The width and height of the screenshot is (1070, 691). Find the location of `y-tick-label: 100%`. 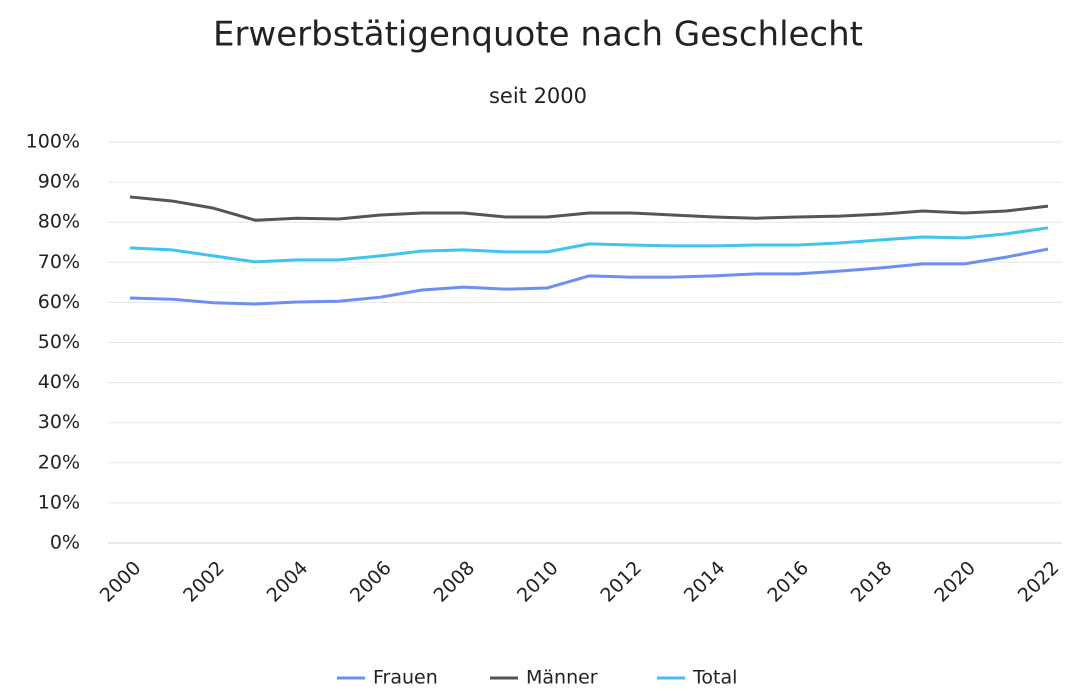

y-tick-label: 100% is located at coordinates (53, 142).